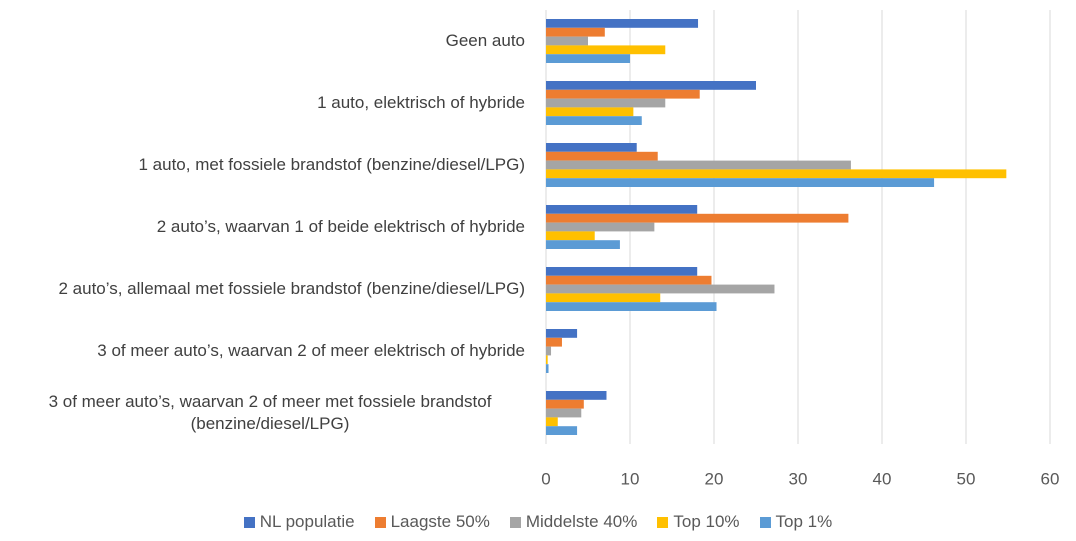 The height and width of the screenshot is (541, 1076). Describe the element at coordinates (307, 521) in the screenshot. I see `legend-label: NL populatie` at that location.